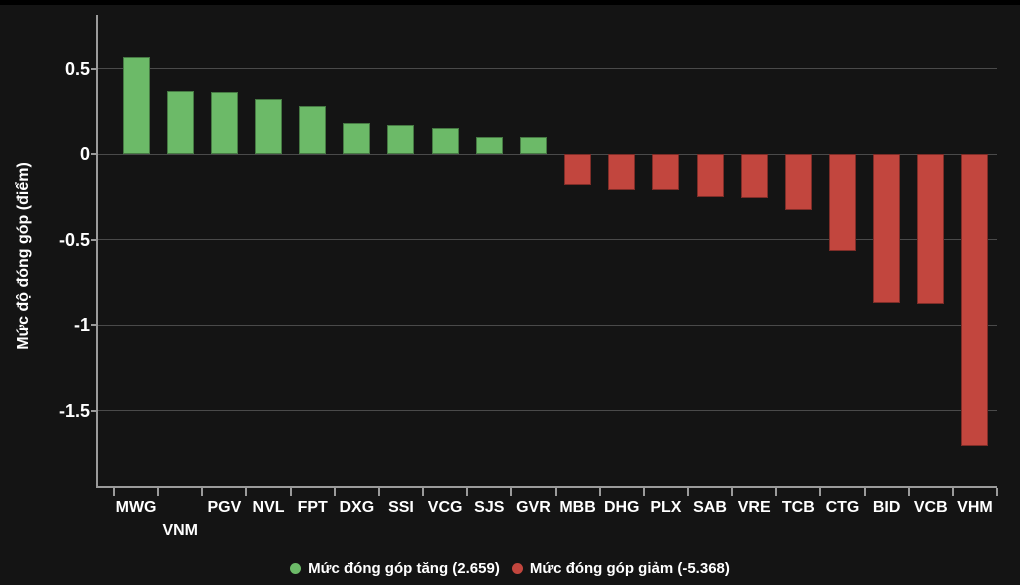 This screenshot has width=1020, height=585. Describe the element at coordinates (517, 568) in the screenshot. I see `legend-dot-negative-icon` at that location.